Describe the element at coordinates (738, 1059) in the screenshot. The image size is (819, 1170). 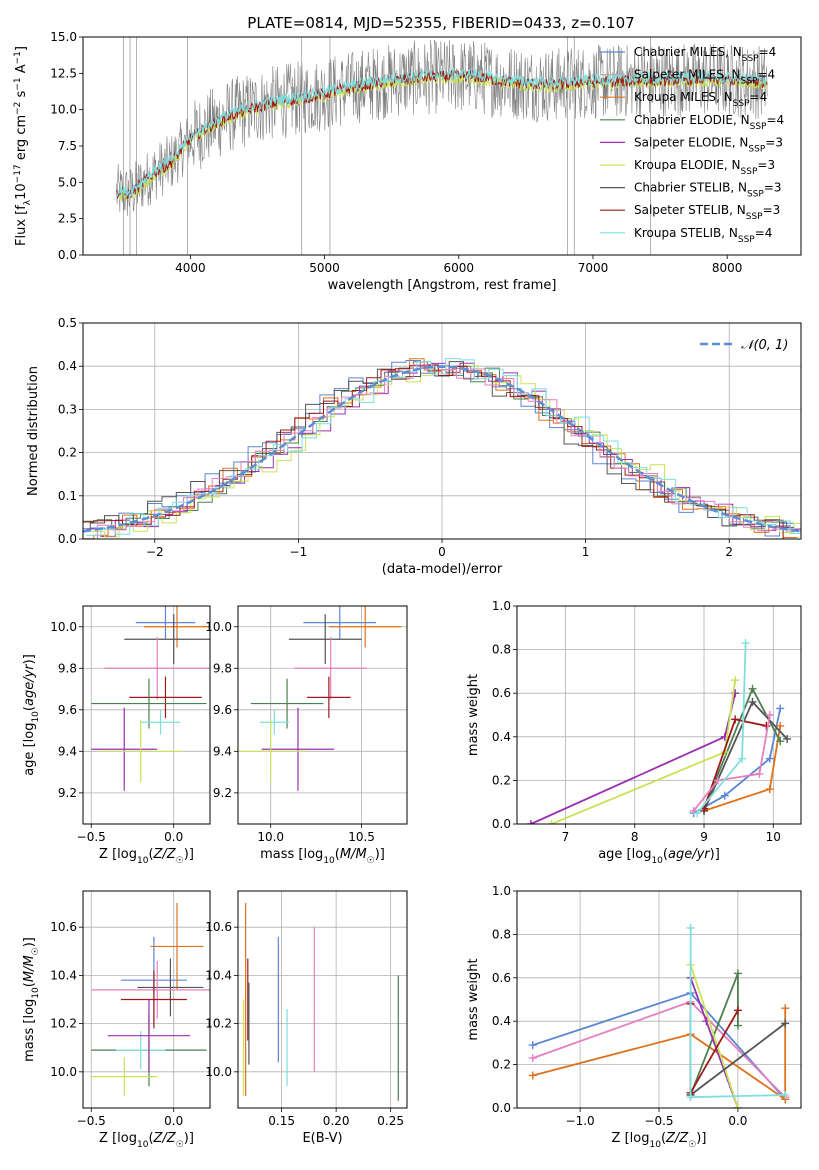
I see `mass-weight-line-darkgray` at that location.